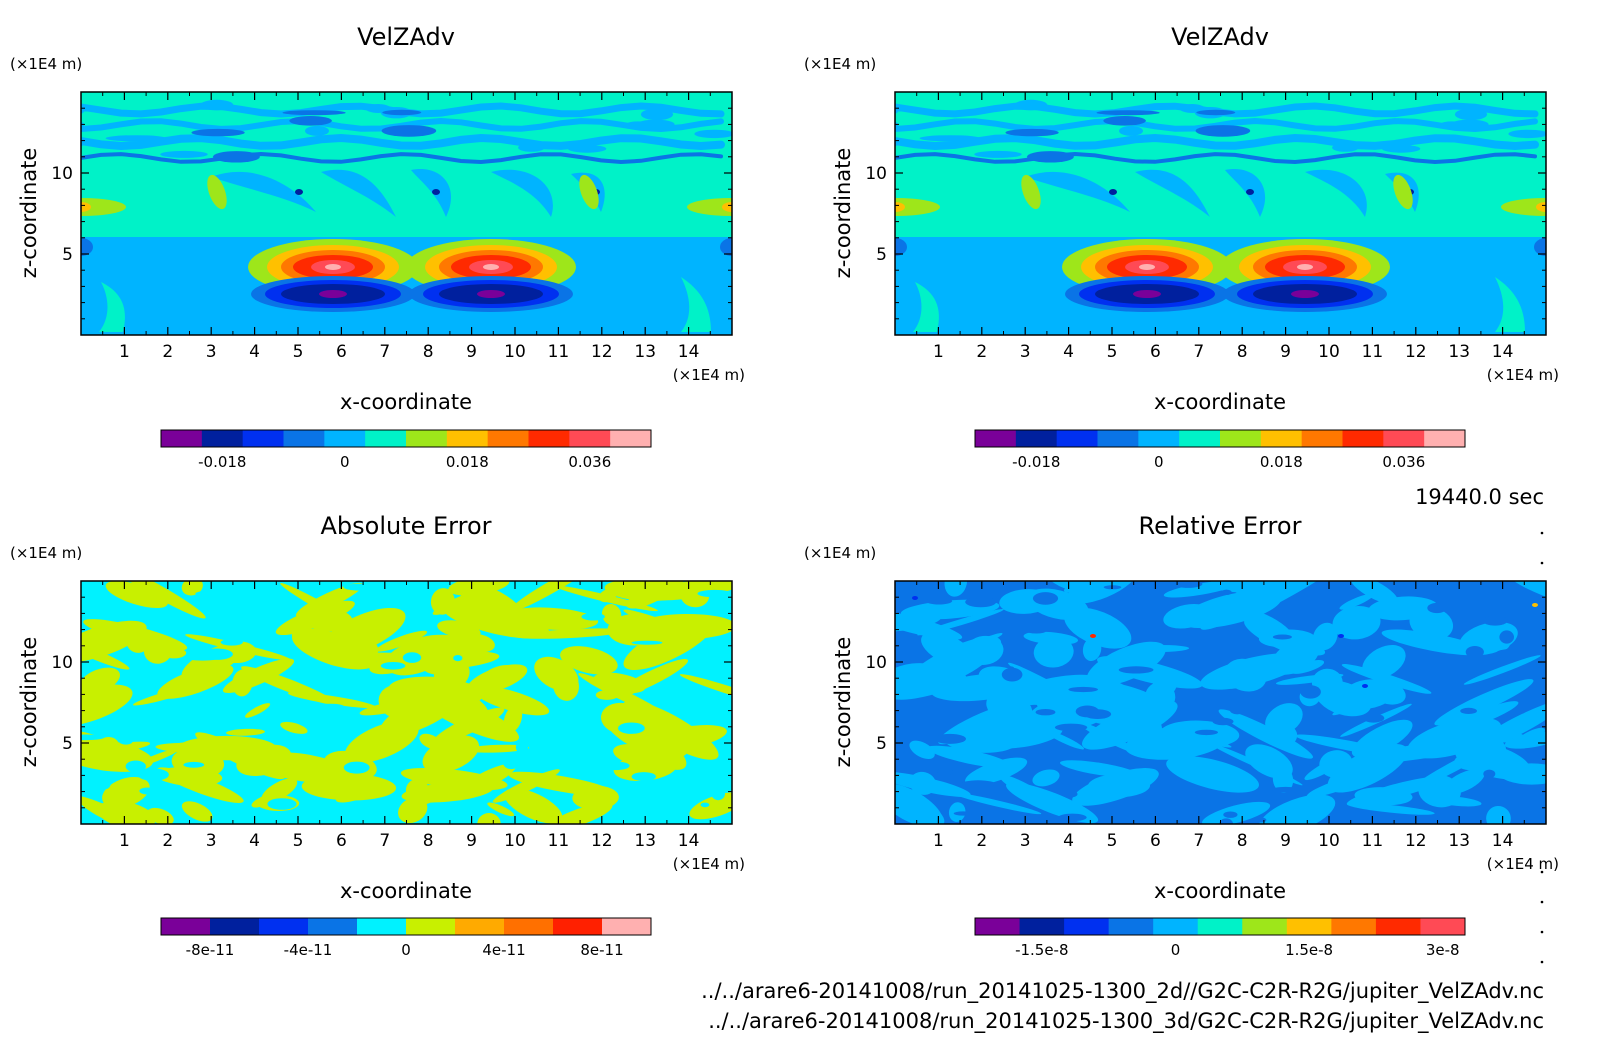 The width and height of the screenshot is (1604, 1054). What do you see at coordinates (503, 950) in the screenshot?
I see `colorbar-tick-label: 4e-11` at bounding box center [503, 950].